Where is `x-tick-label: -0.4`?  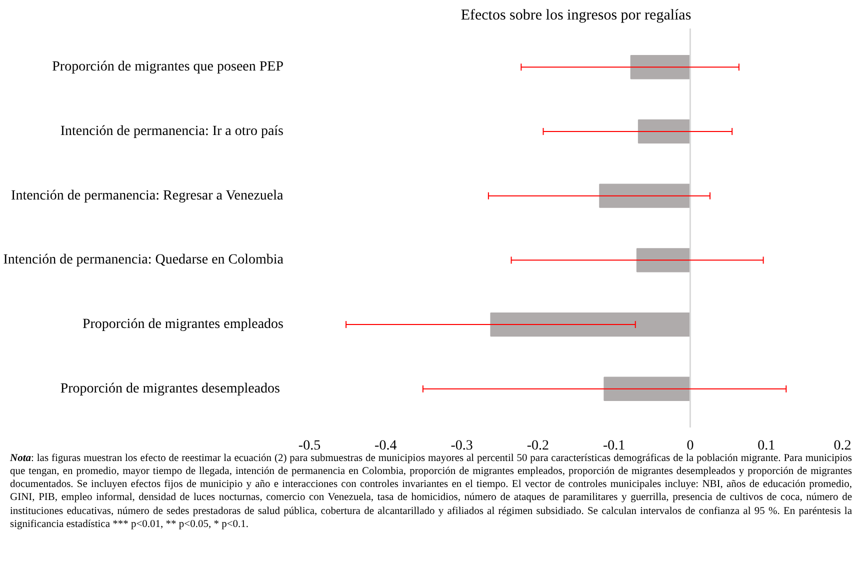 x-tick-label: -0.4 is located at coordinates (385, 446).